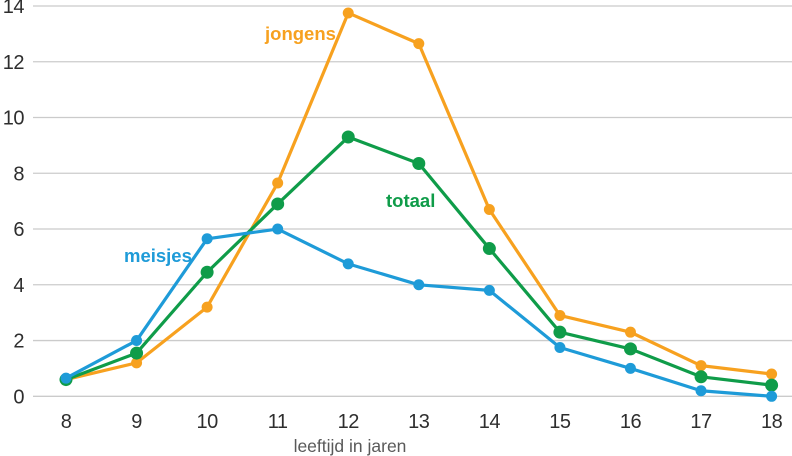 Image resolution: width=792 pixels, height=456 pixels. Describe the element at coordinates (18, 397) in the screenshot. I see `y-tick-label-0: 0` at that location.